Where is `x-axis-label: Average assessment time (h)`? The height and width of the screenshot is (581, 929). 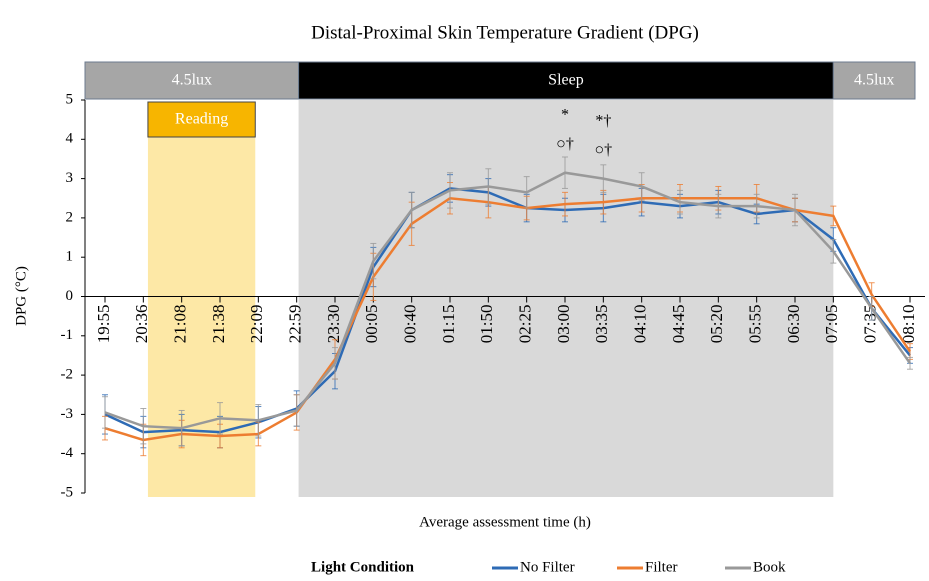
x-axis-label: Average assessment time (h) is located at coordinates (505, 522).